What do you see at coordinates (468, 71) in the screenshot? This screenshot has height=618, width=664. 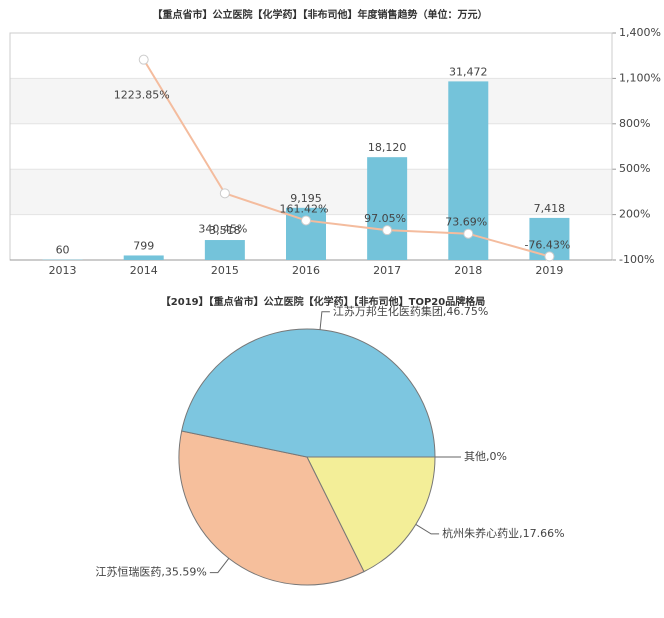 I see `bar-value-label: 31,472` at bounding box center [468, 71].